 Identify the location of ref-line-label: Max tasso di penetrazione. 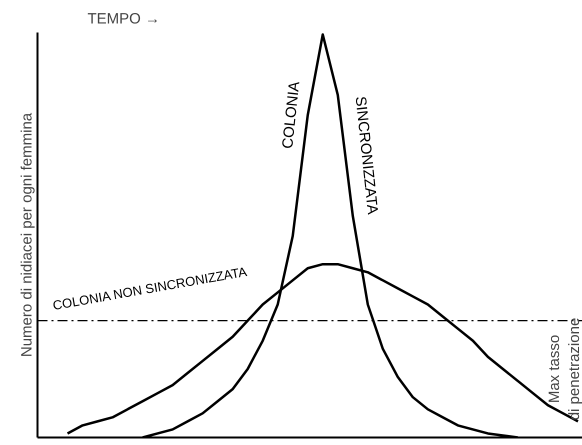
(564, 369).